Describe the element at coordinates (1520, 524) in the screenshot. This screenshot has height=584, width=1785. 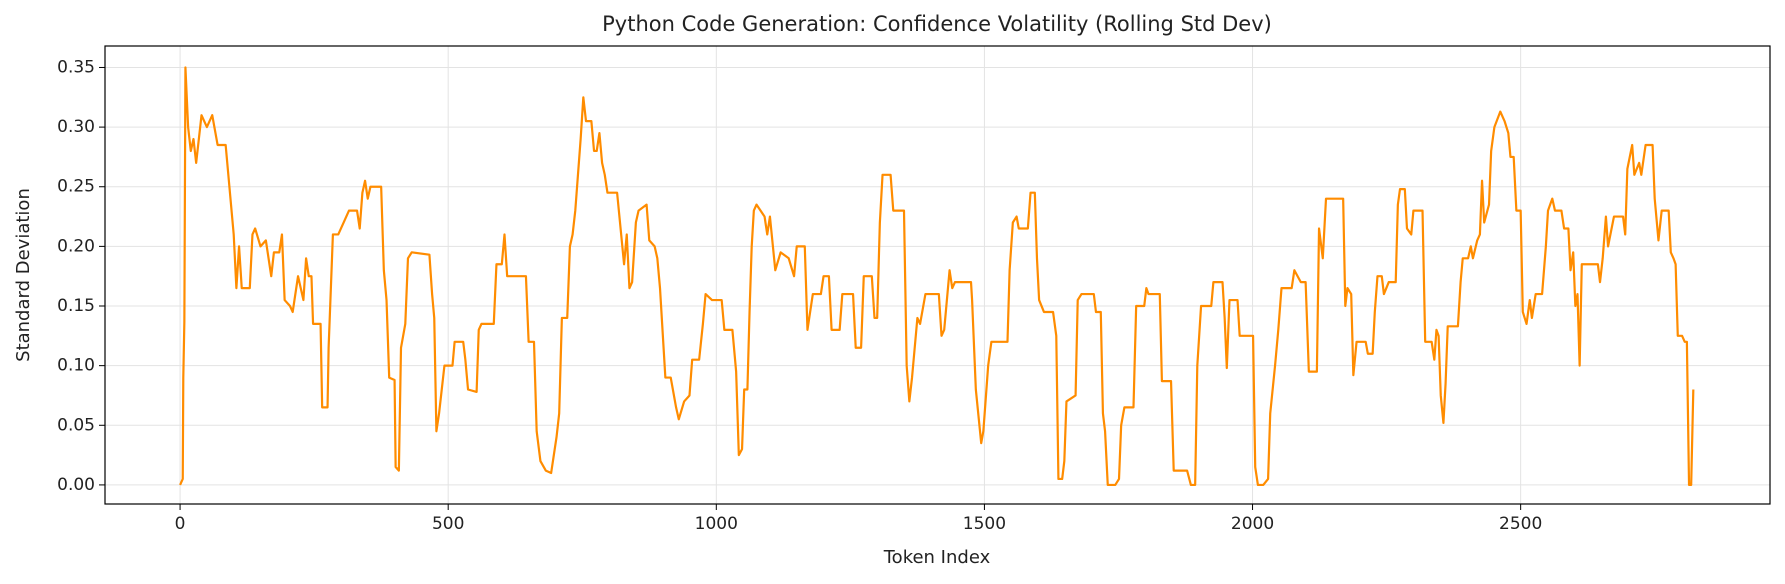
I see `x-tick-label: 2500` at that location.